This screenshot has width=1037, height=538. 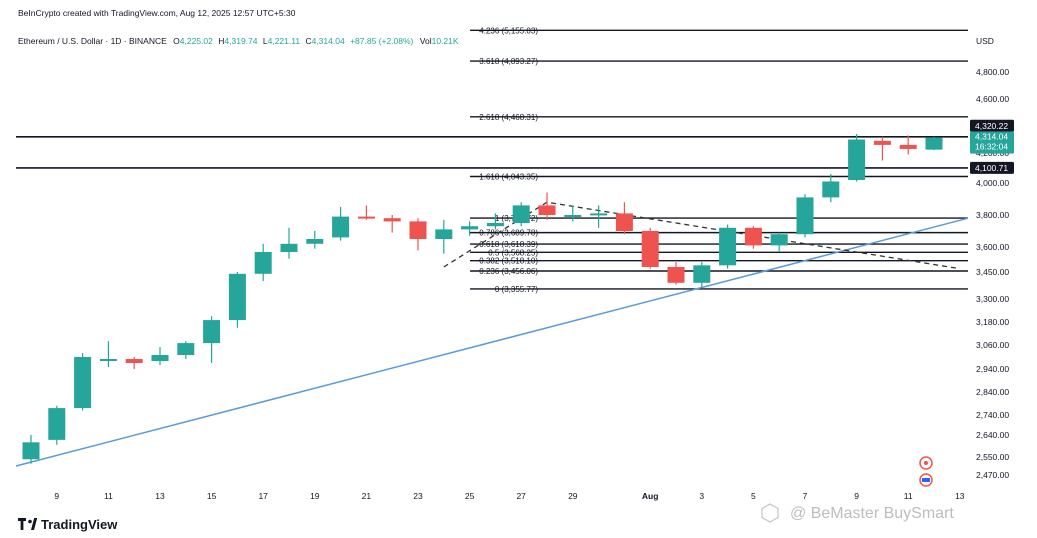 I want to click on indicator-icons, so click(x=926, y=471).